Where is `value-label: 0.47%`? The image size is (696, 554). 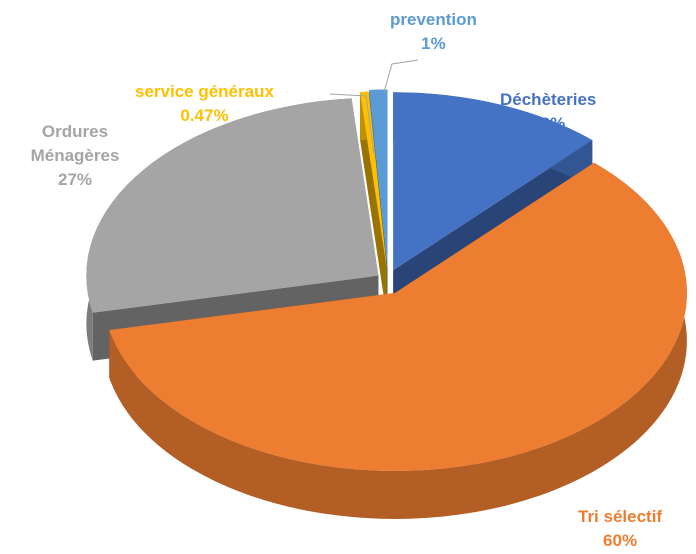
value-label: 0.47% is located at coordinates (204, 115).